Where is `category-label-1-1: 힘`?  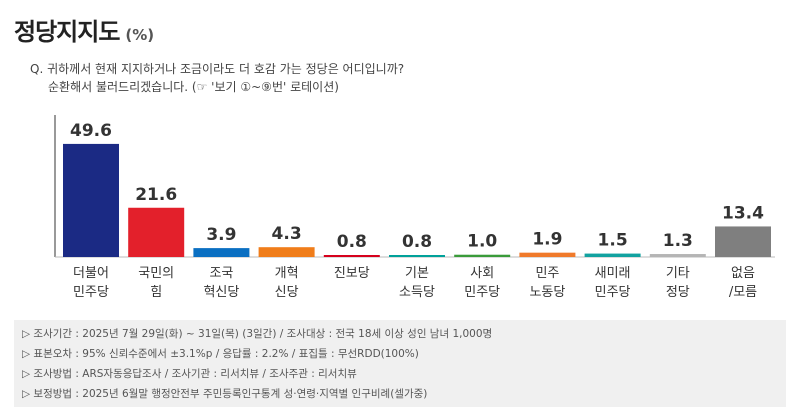
category-label-1-1: 힘 is located at coordinates (156, 292).